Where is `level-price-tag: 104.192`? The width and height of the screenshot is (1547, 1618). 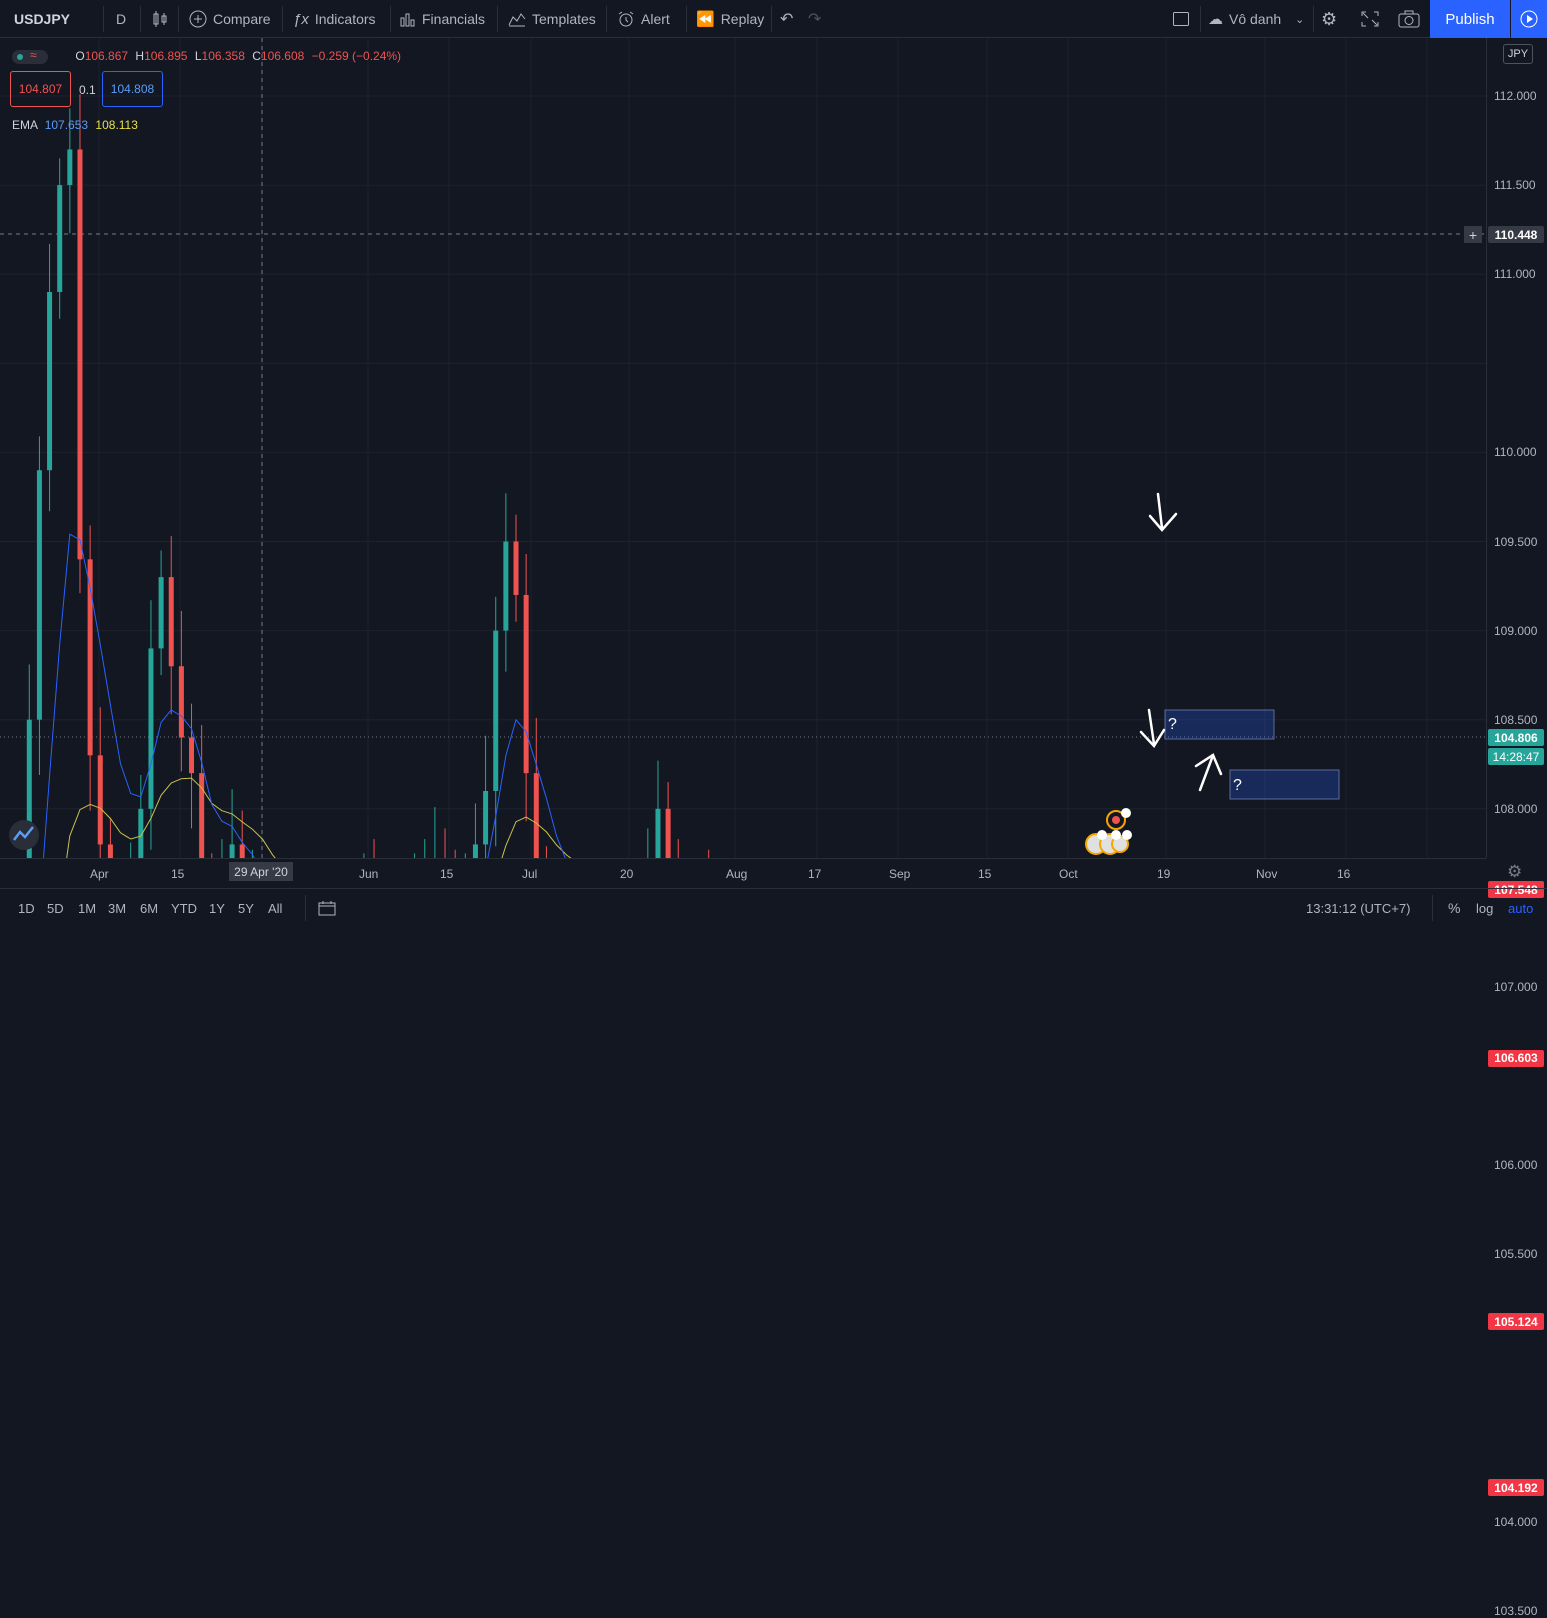
level-price-tag: 104.192 is located at coordinates (1516, 1488).